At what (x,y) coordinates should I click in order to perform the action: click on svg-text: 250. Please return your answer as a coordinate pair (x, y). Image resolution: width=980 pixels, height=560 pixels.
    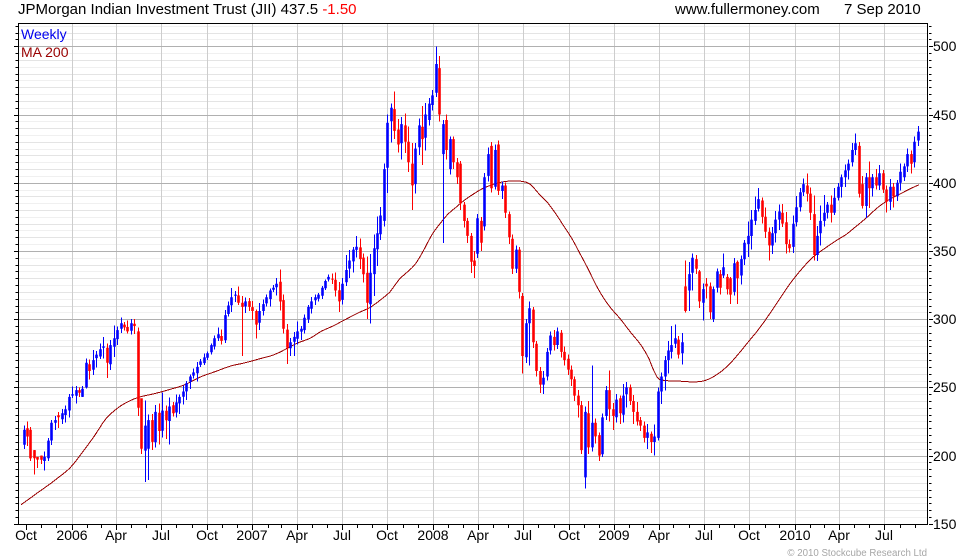
    Looking at the image, I should click on (945, 387).